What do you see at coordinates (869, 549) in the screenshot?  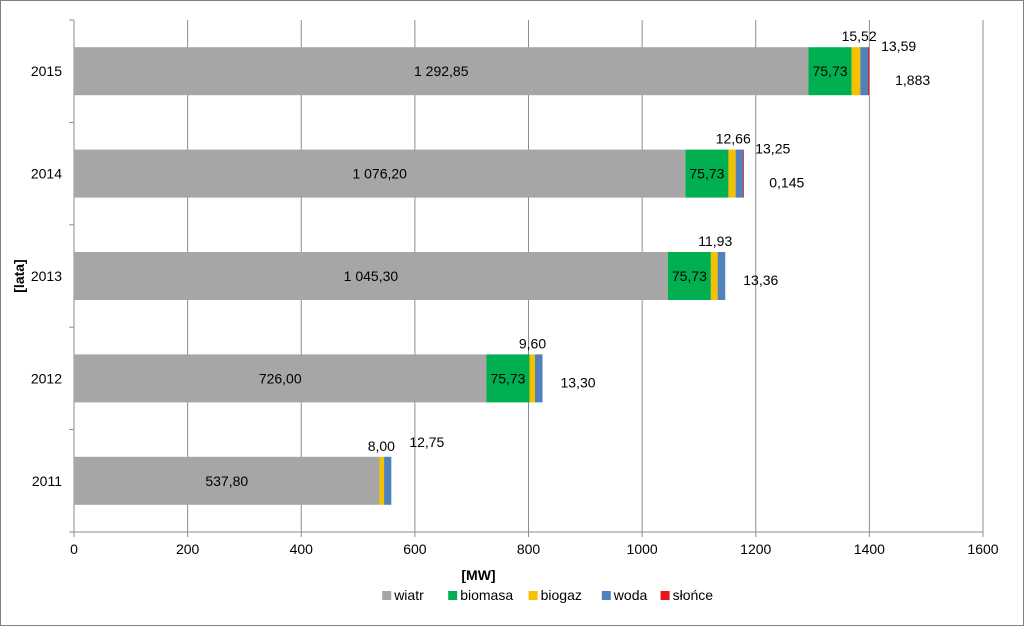 I see `x-tick-label: 1400` at bounding box center [869, 549].